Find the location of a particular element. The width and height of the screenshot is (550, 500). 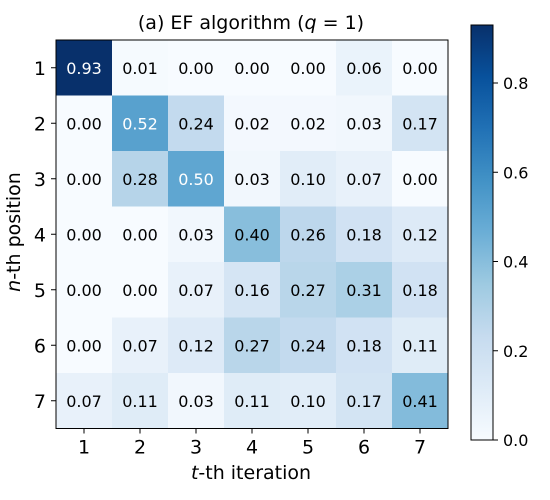

y-tick-label: 5 is located at coordinates (40, 291).